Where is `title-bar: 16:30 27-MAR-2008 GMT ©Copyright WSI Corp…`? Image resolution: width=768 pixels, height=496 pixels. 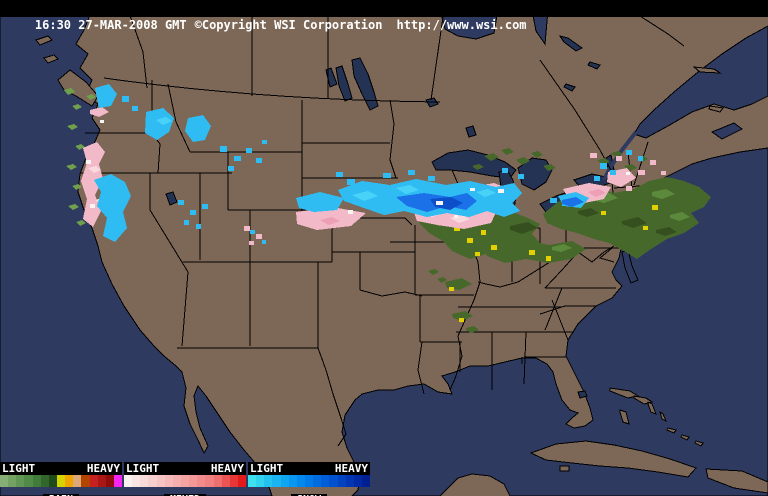 title-bar: 16:30 27-MAR-2008 GMT ©Copyright WSI Corp… is located at coordinates (384, 16).